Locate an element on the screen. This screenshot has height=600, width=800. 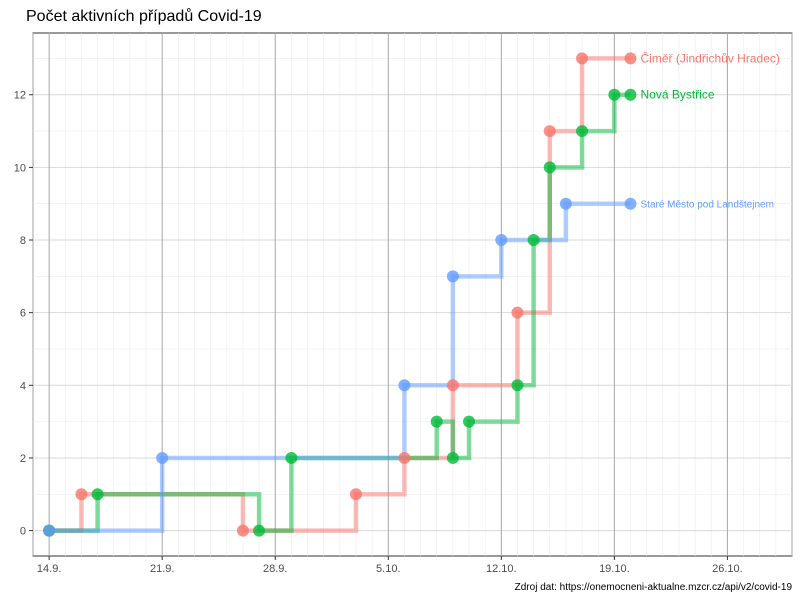
series-label: Nová Bystřice is located at coordinates (678, 95).